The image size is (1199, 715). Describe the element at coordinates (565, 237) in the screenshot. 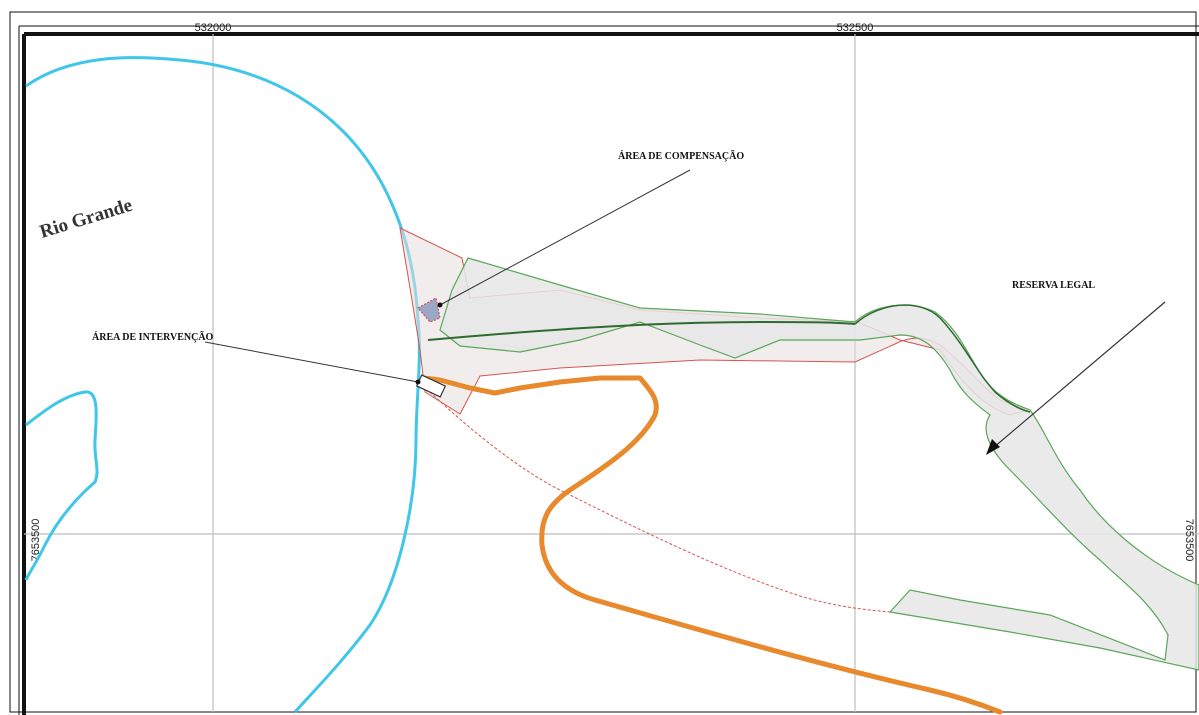

I see `leader-line-compensation` at that location.